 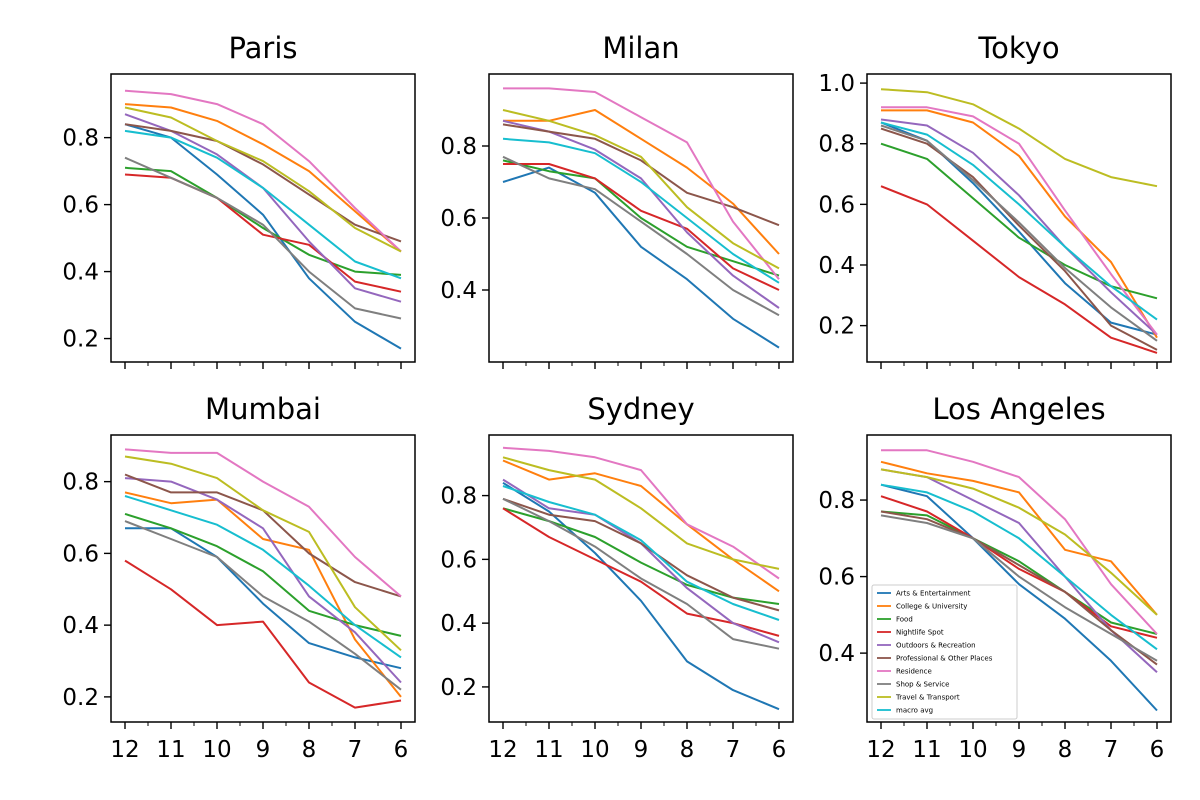 I want to click on panel-0: Paris 0.2 0.4 0.6 0.8, so click(x=239, y=200).